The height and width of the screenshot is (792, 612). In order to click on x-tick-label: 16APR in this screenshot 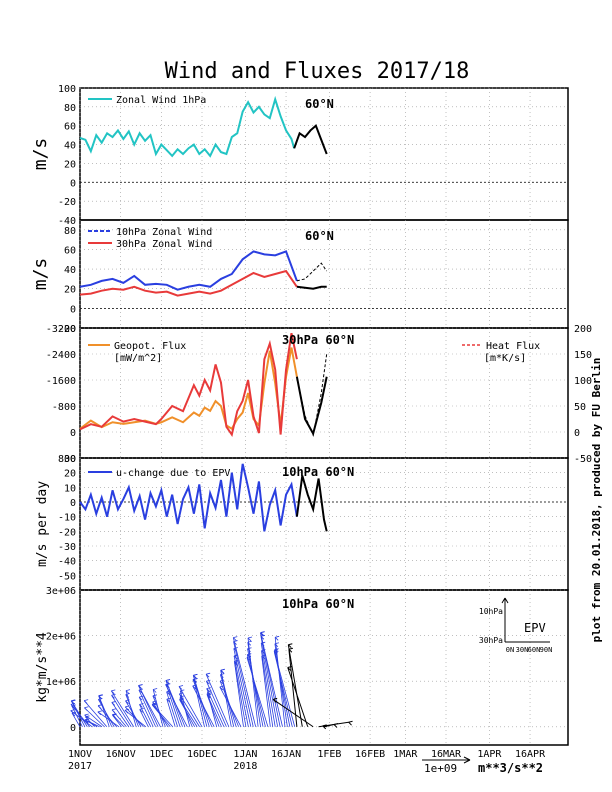, I will do `click(530, 754)`.